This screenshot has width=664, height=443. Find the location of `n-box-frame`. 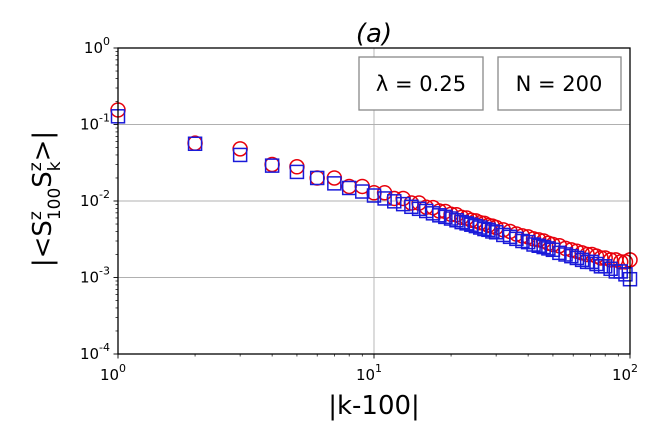

n-box-frame is located at coordinates (559, 83).